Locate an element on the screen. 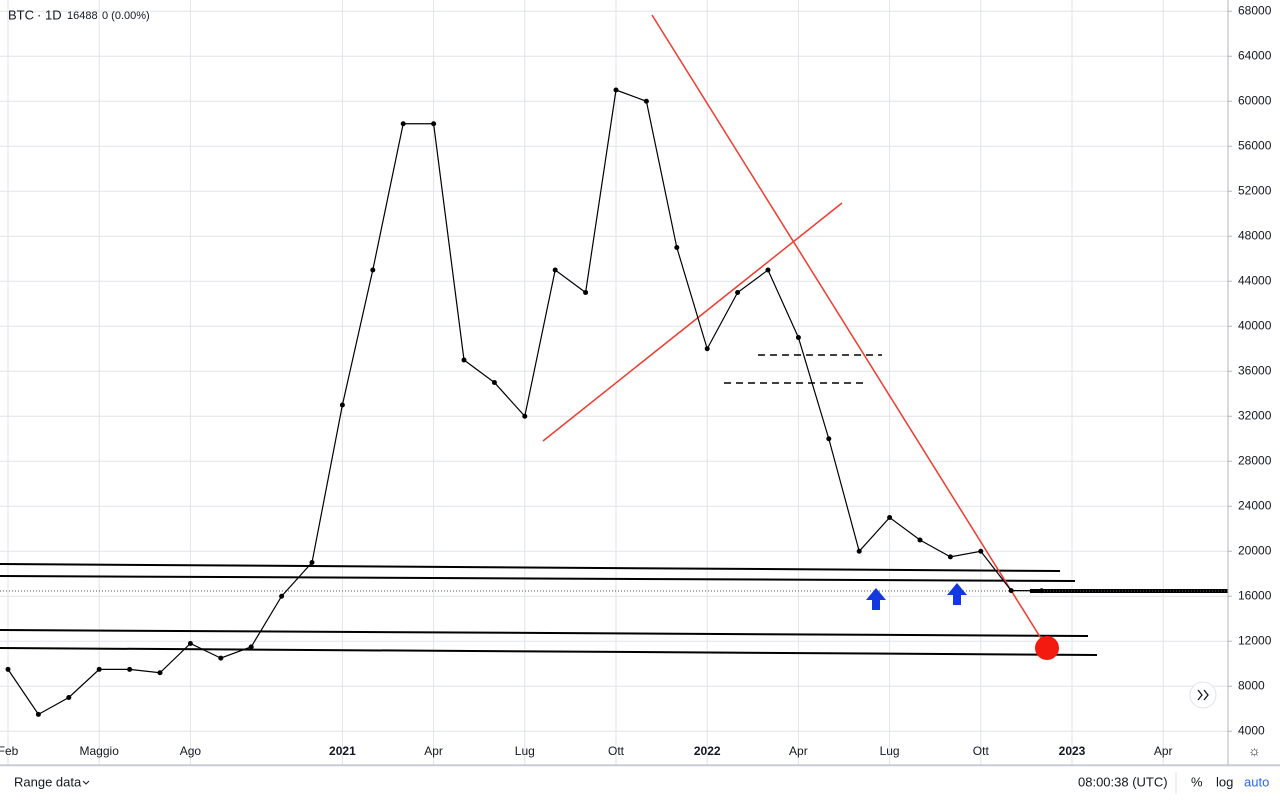  y-tick-label: 68000 is located at coordinates (1255, 10).